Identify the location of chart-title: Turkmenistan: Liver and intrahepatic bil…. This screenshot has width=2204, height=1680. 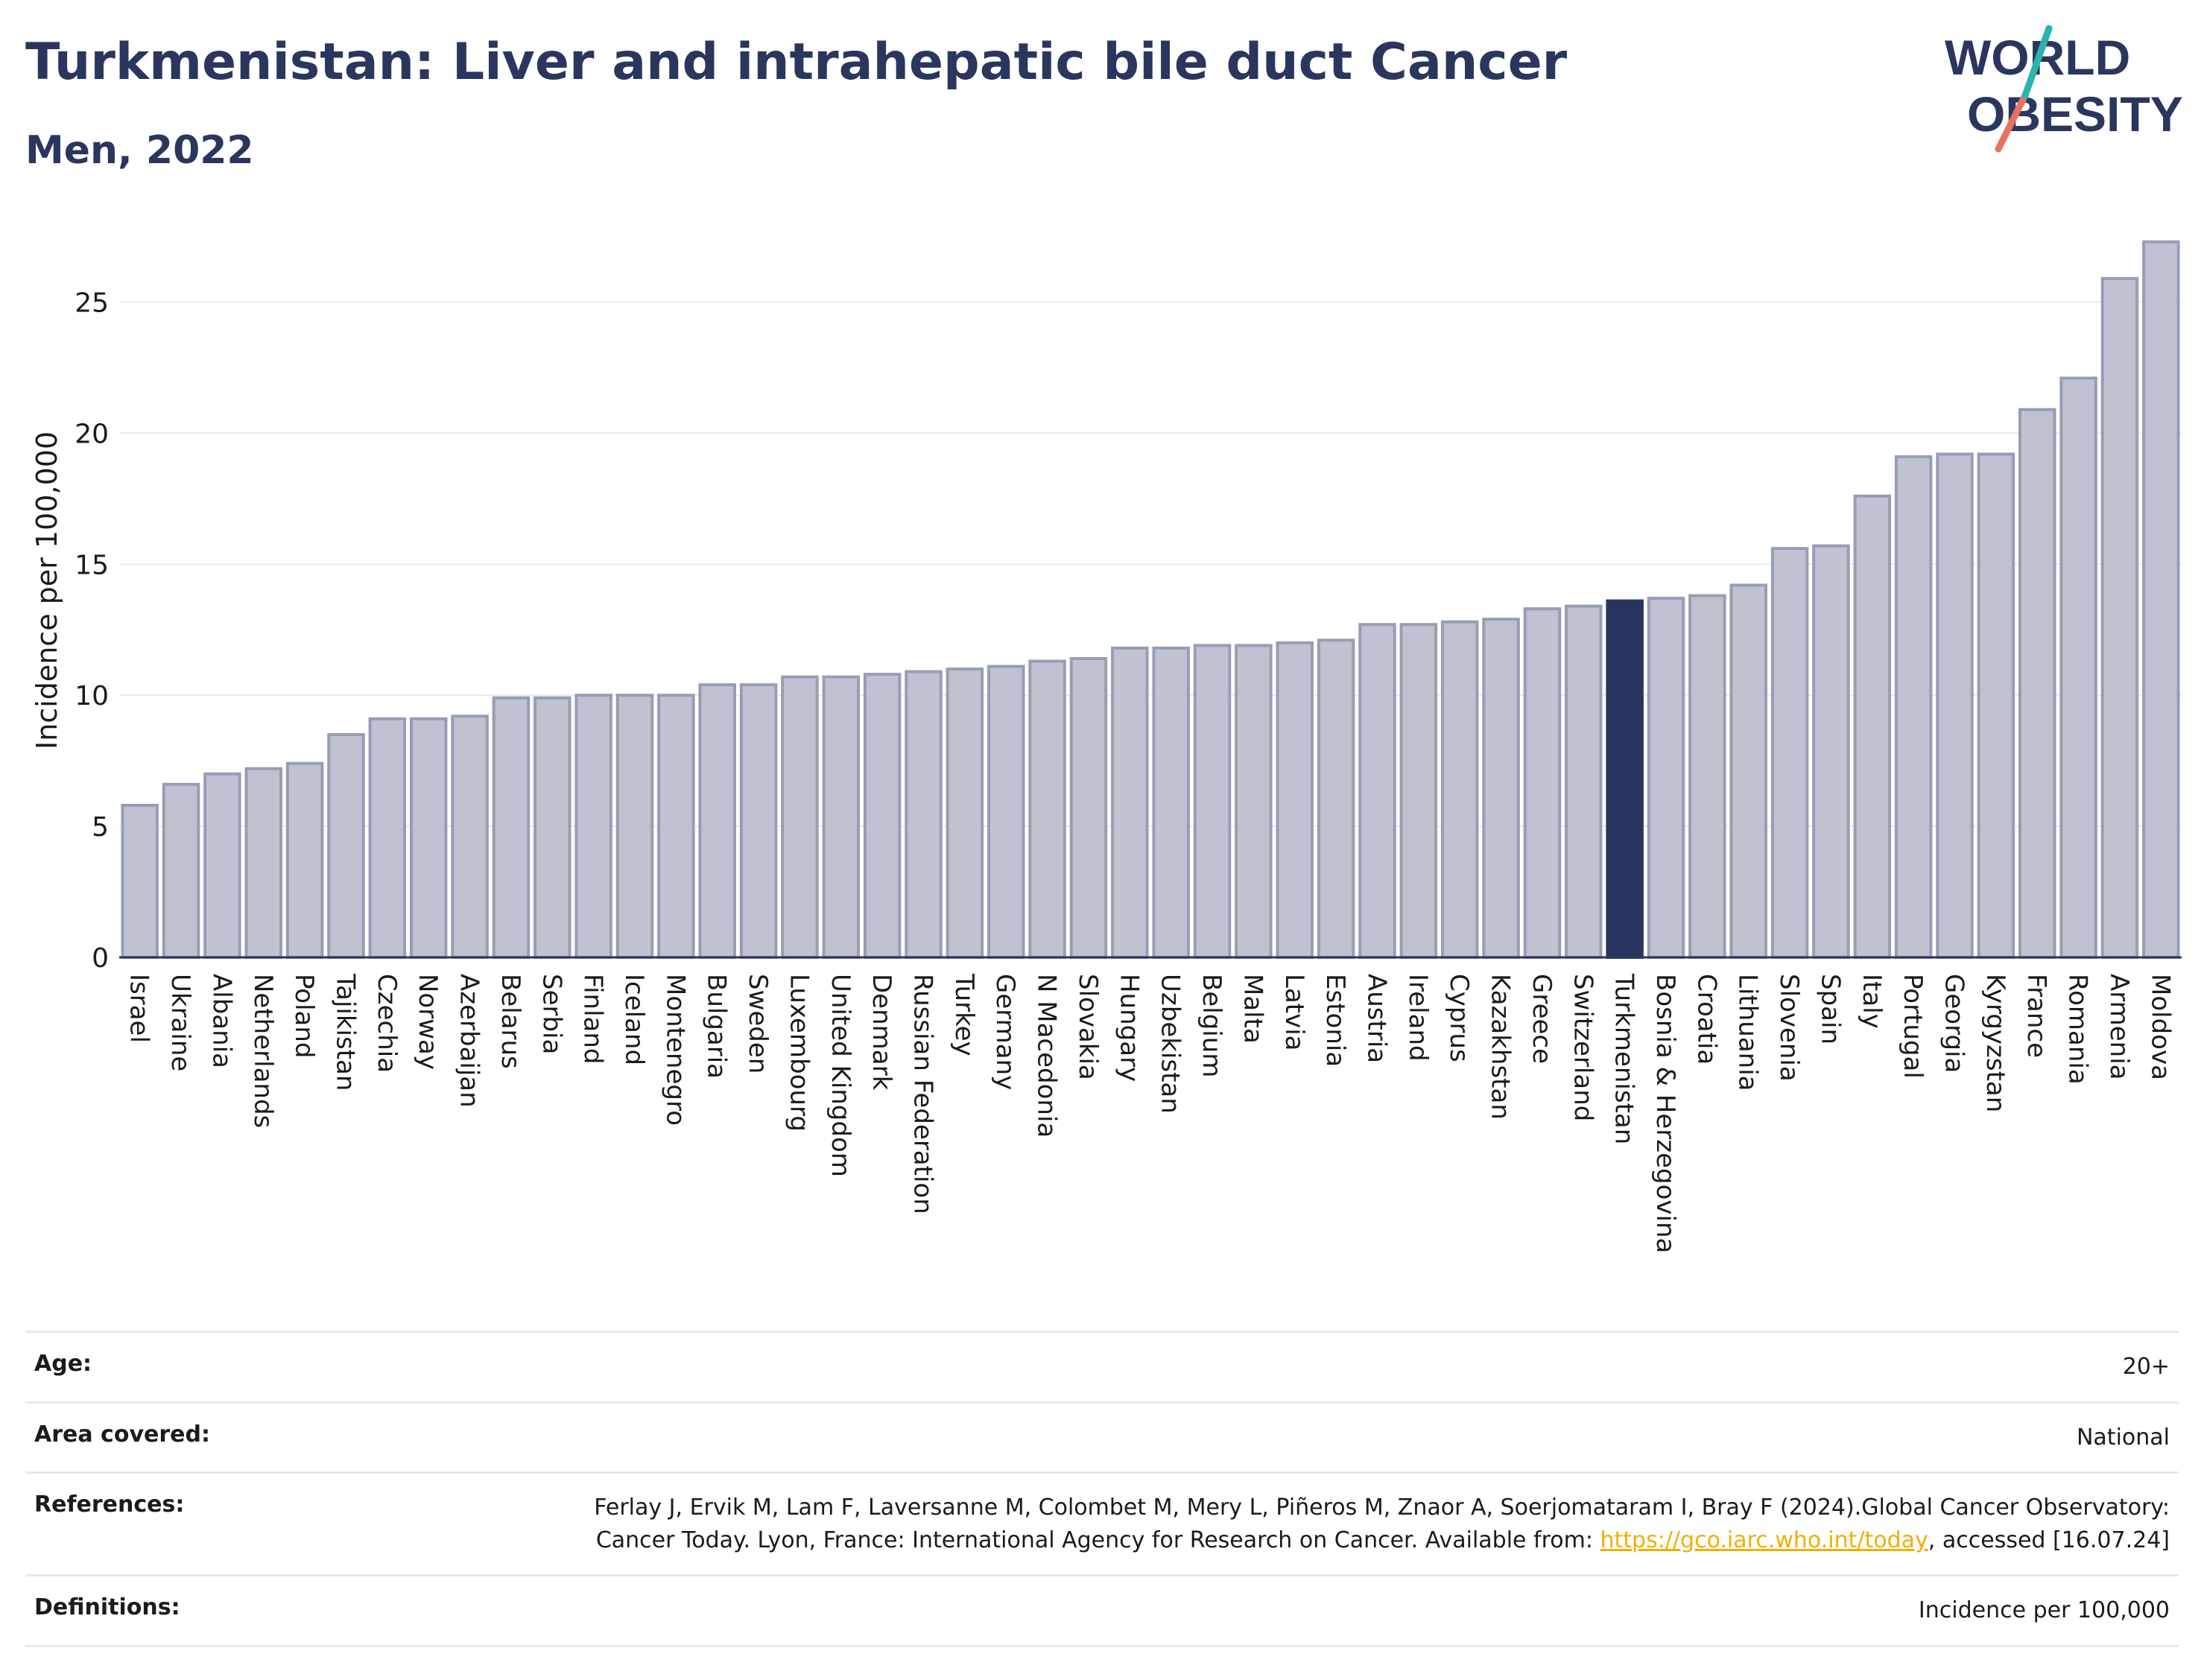
(796, 62).